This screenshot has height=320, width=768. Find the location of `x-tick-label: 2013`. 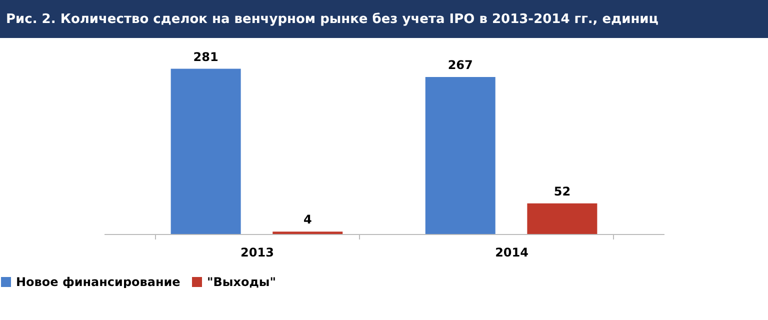

x-tick-label: 2013 is located at coordinates (257, 253).